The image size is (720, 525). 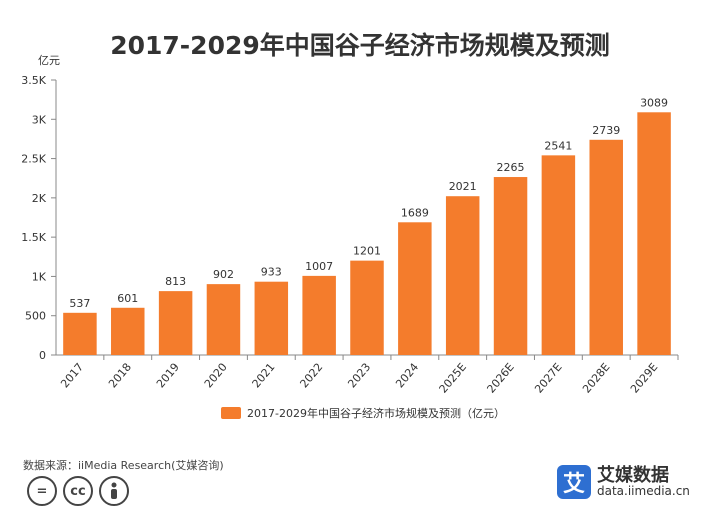 What do you see at coordinates (511, 167) in the screenshot?
I see `bar-value-label: 2265` at bounding box center [511, 167].